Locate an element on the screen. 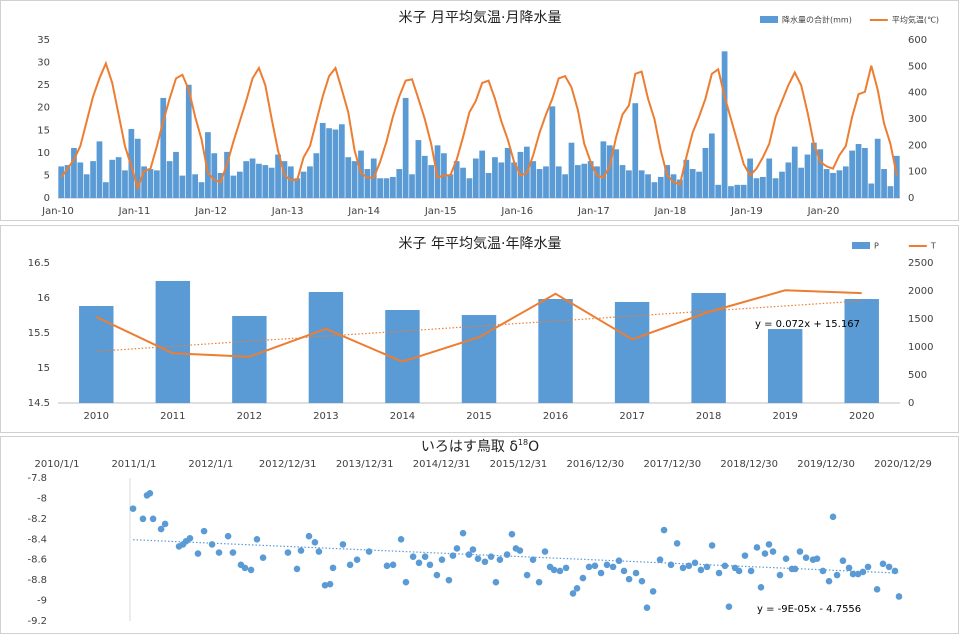 The height and width of the screenshot is (634, 960). legend-label: 降水量の合計(mm) is located at coordinates (817, 20).